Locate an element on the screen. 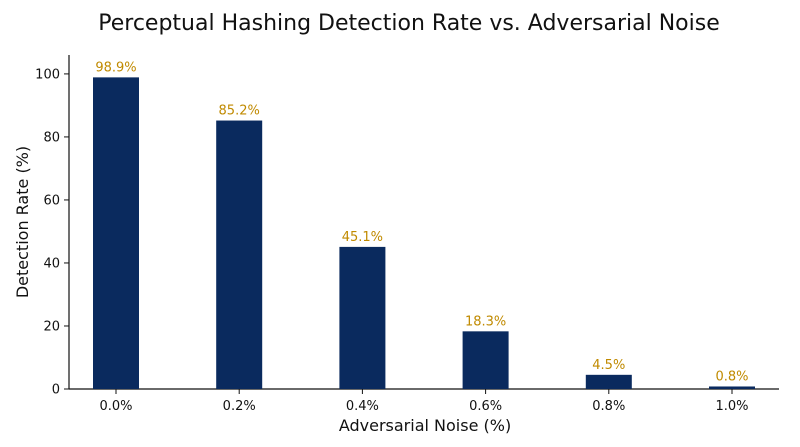 This screenshot has height=447, width=800. data-label: 4.5% is located at coordinates (608, 365).